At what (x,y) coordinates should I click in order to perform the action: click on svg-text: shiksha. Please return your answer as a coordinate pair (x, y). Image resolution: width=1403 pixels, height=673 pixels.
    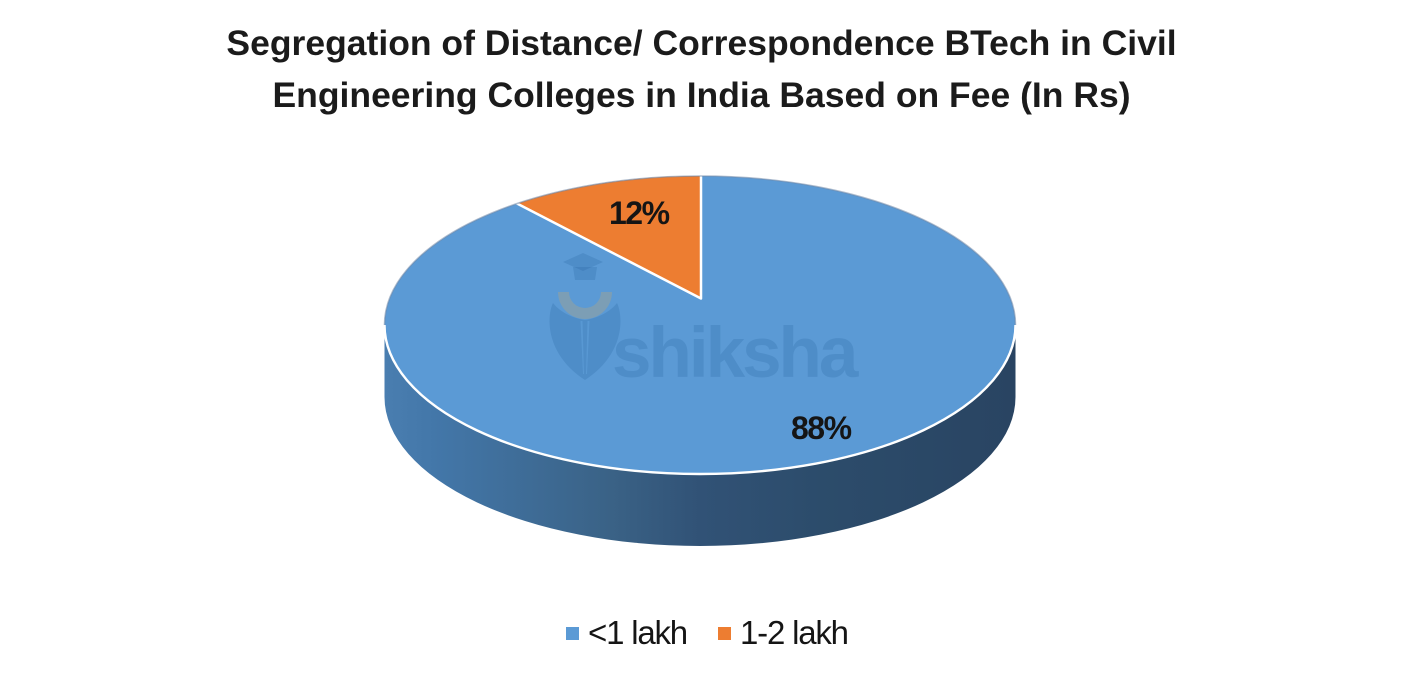
    Looking at the image, I should click on (735, 353).